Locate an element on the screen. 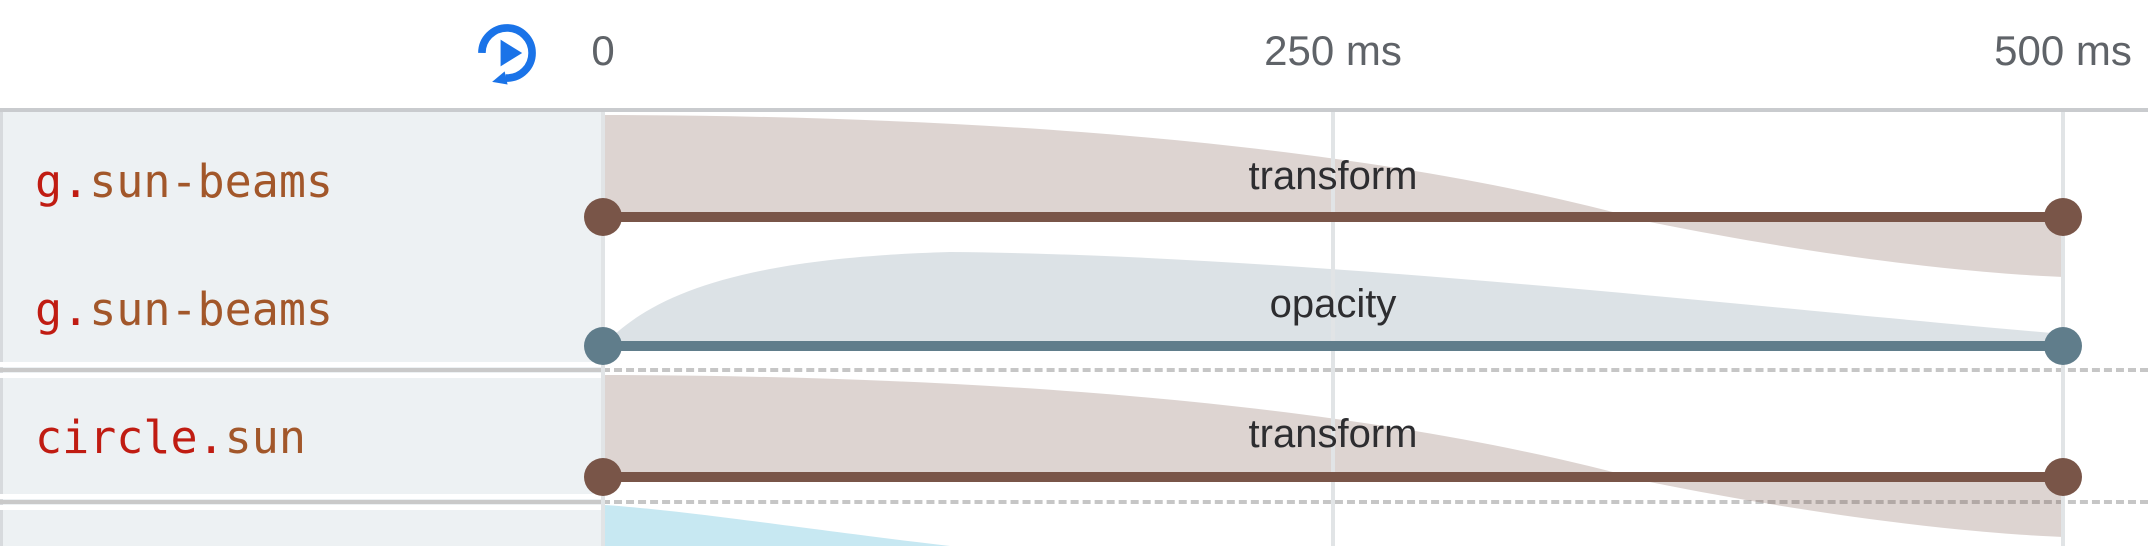 This screenshot has height=546, width=2148. replay-button is located at coordinates (507, 53).